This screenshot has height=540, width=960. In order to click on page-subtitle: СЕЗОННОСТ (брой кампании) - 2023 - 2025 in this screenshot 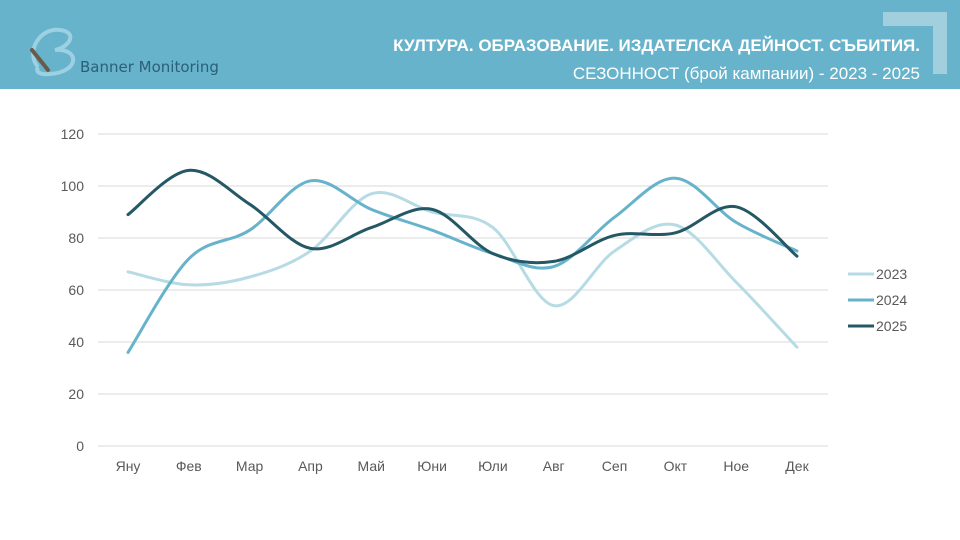, I will do `click(746, 73)`.